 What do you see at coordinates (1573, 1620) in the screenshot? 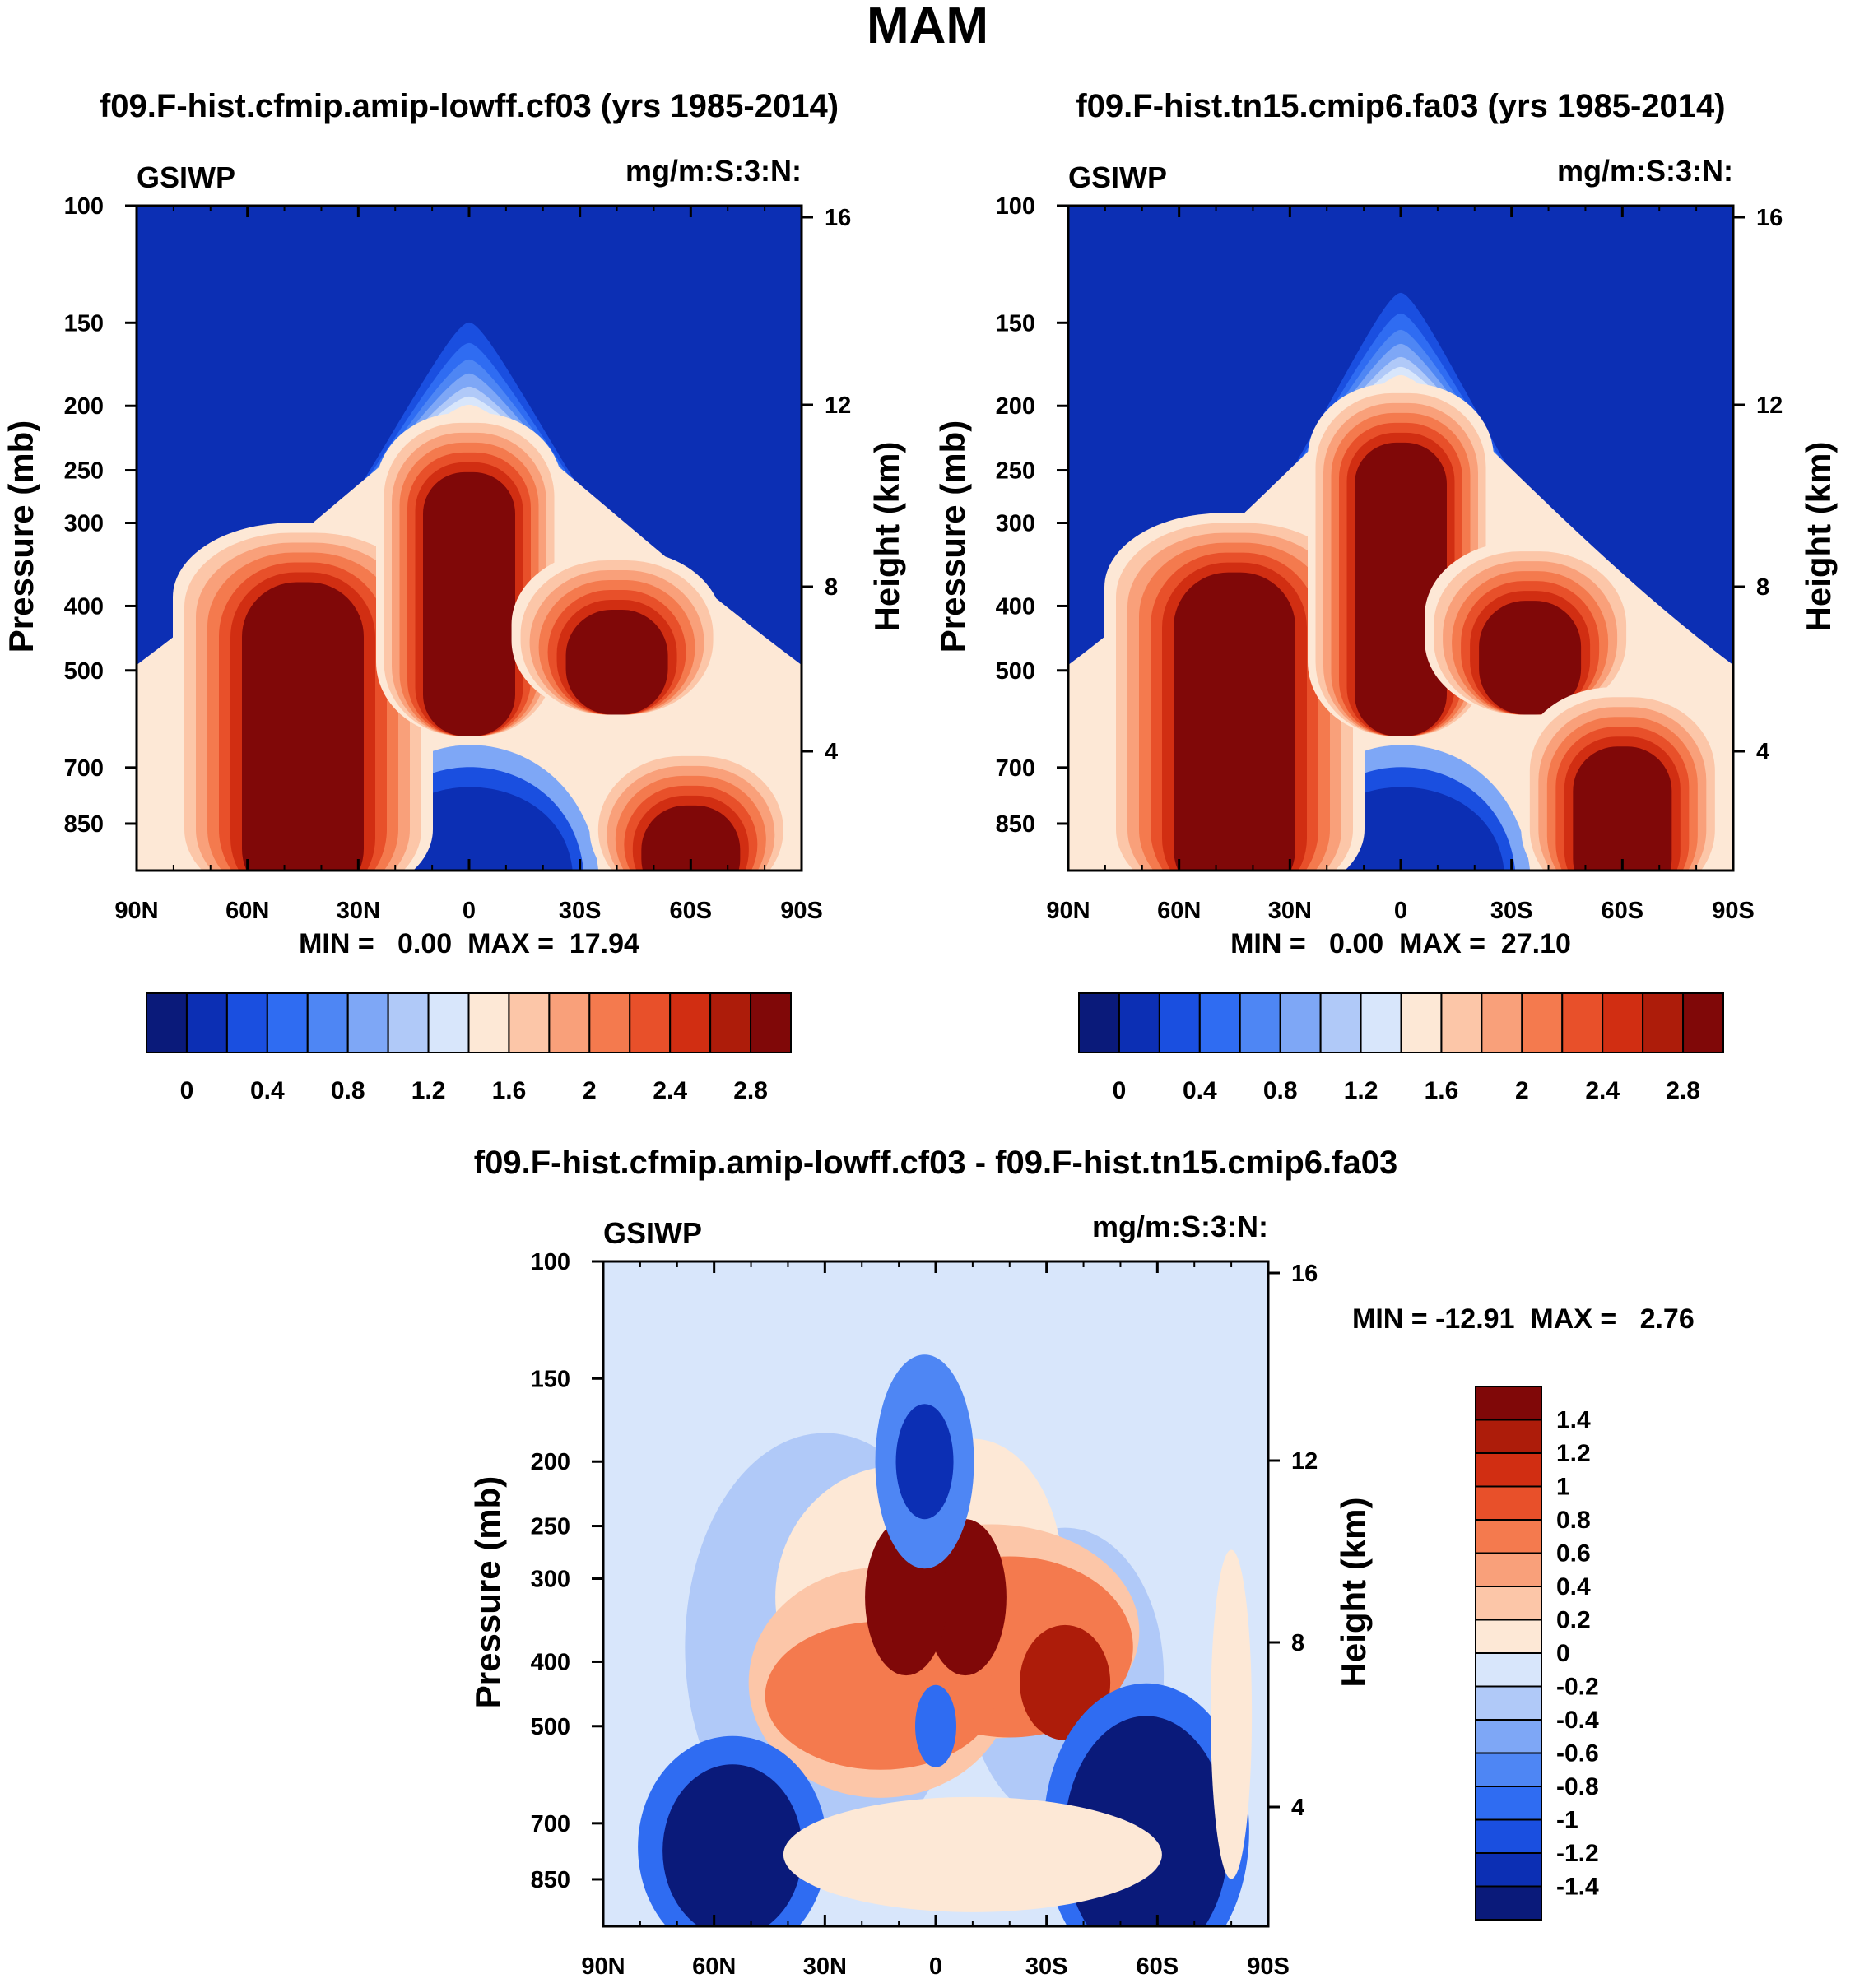
I see `colorbar-label: 0.2` at bounding box center [1573, 1620].